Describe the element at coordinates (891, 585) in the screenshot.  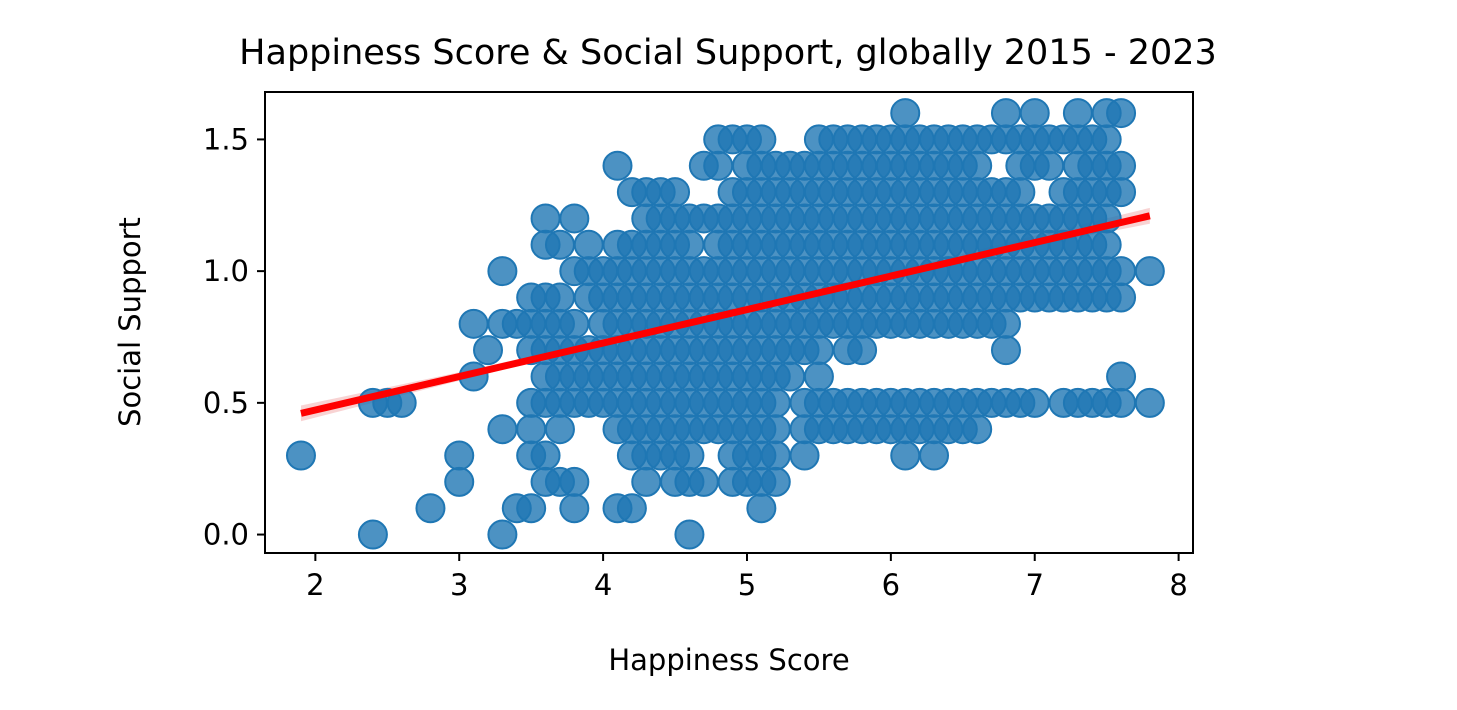
I see `x-tick-label: 6` at that location.